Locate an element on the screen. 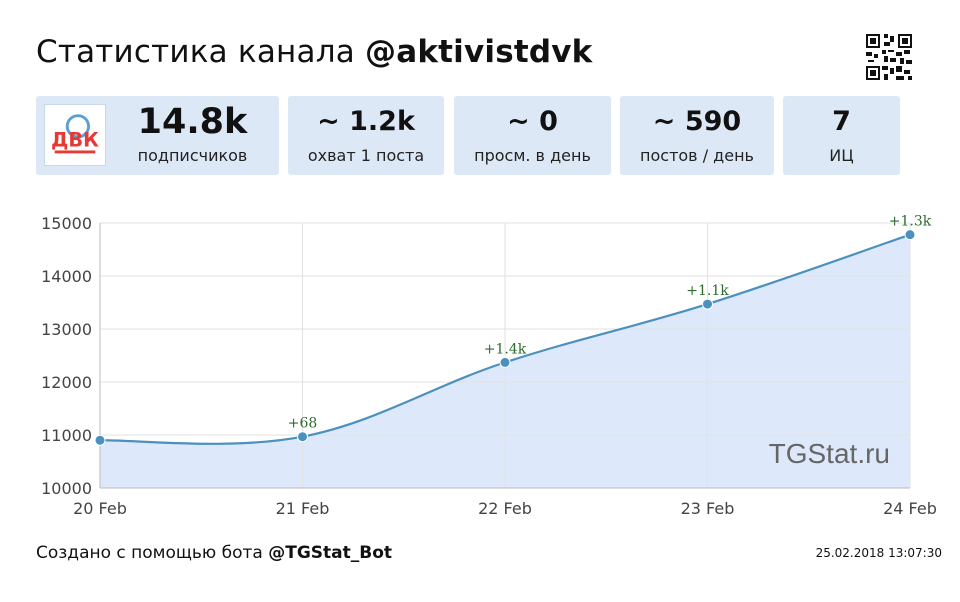 The width and height of the screenshot is (960, 602). stat-label: ИЦ is located at coordinates (841, 155).